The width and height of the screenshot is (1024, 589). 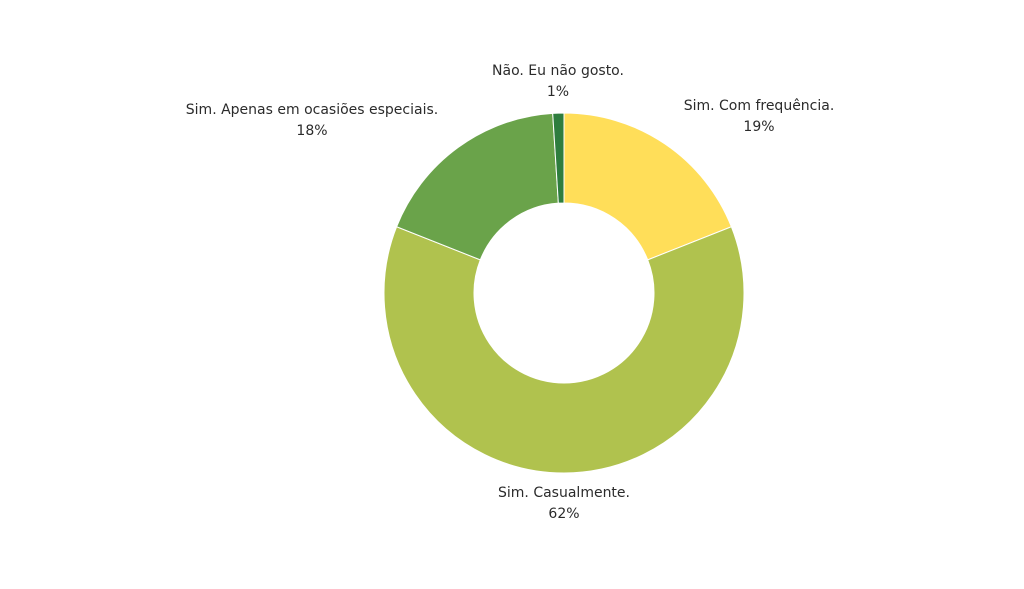 I want to click on slice-label-nao-gosto: Não. Eu não gosto. 1%, so click(x=558, y=82).